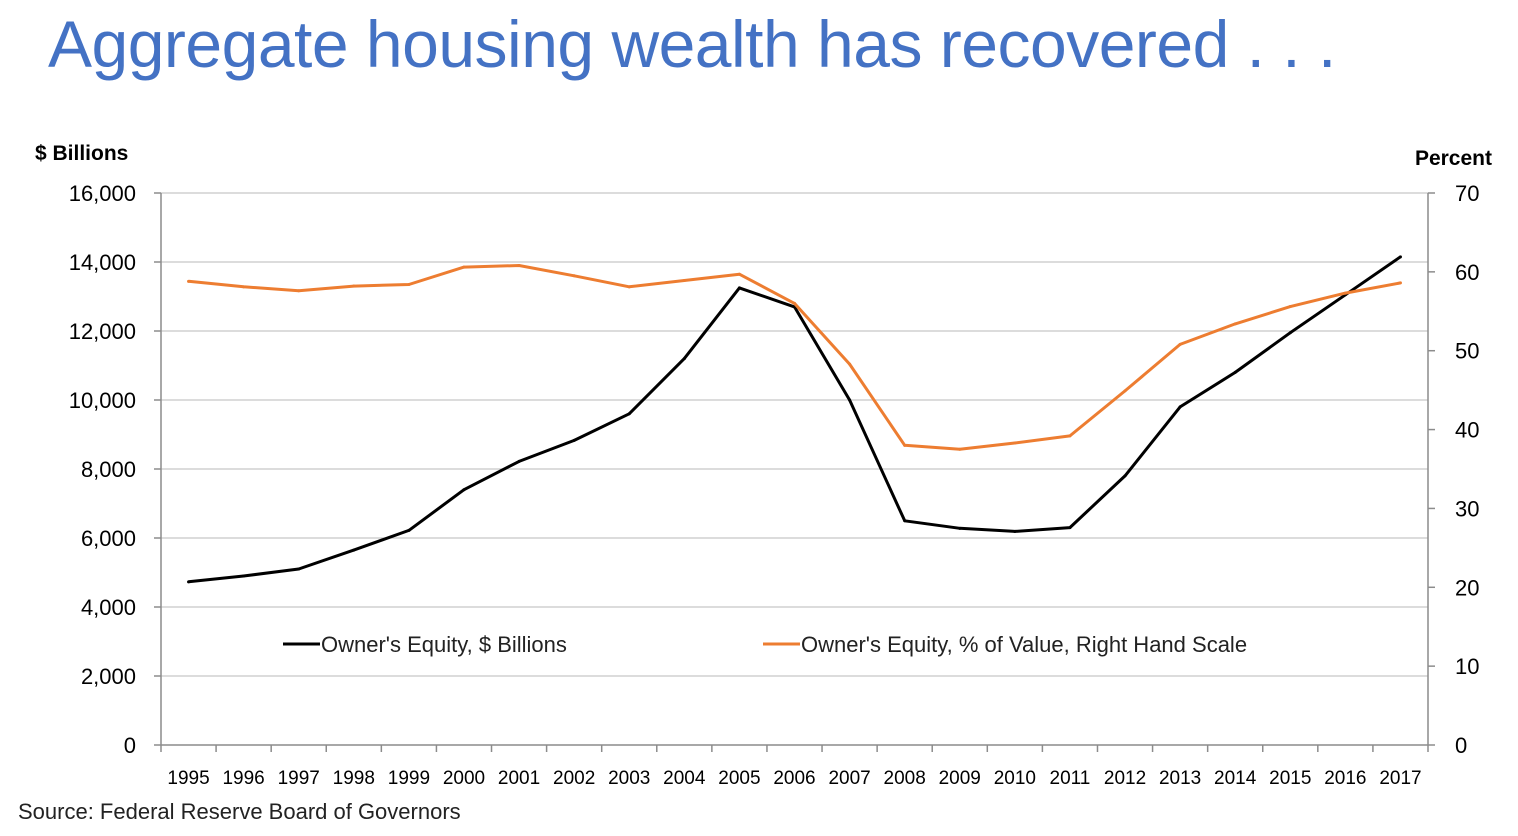  What do you see at coordinates (519, 778) in the screenshot?
I see `x-tick-label: 2001` at bounding box center [519, 778].